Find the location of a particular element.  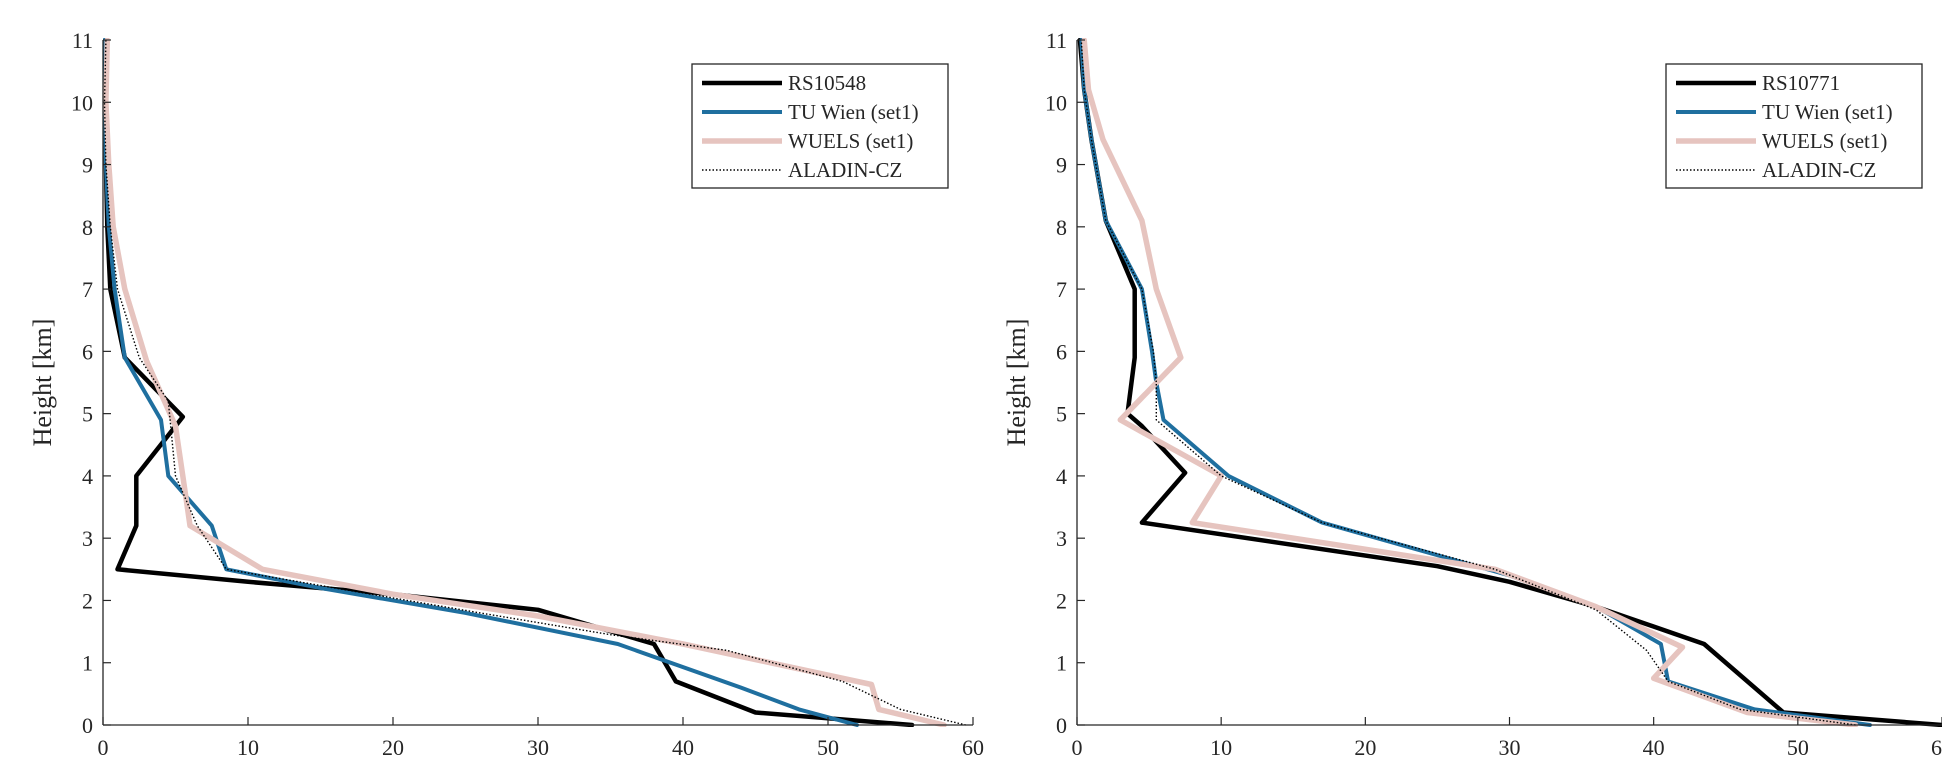

legend-label: RS10548 is located at coordinates (827, 83).